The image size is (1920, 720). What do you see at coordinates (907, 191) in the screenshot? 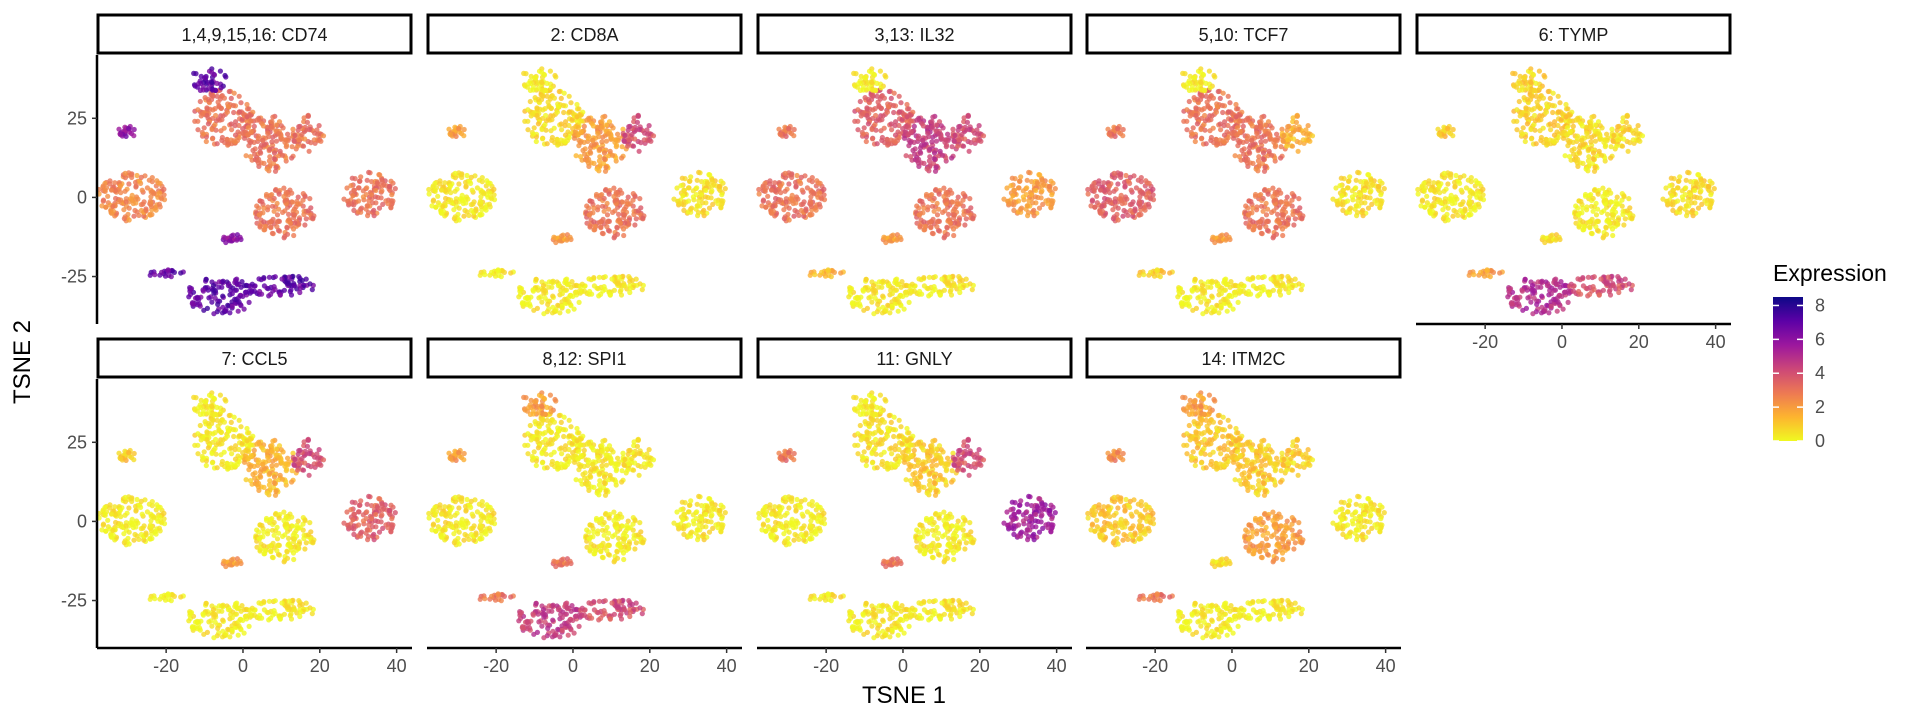
I see `data-points` at bounding box center [907, 191].